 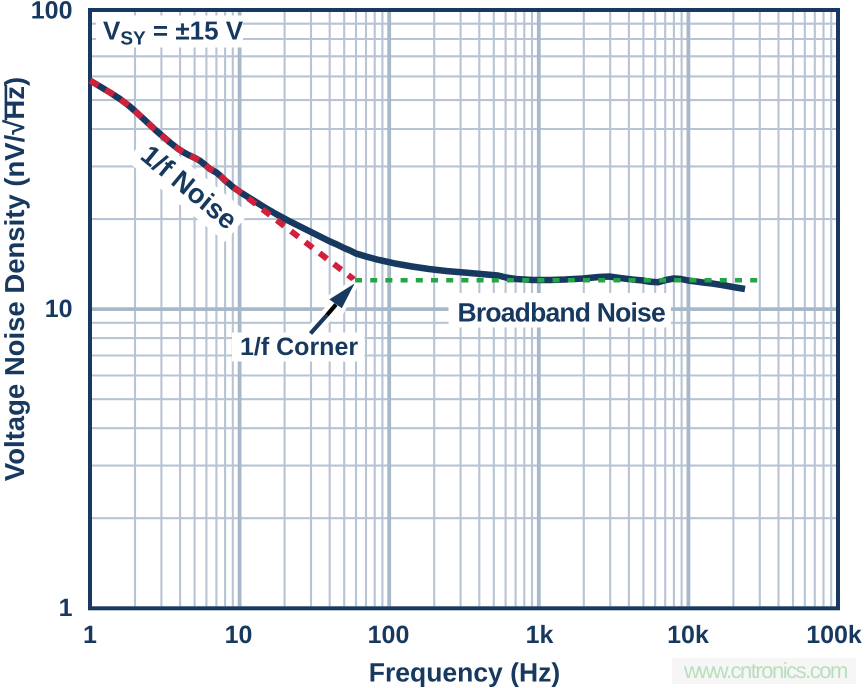 I want to click on svg-text: 1/f Corner, so click(x=299, y=347).